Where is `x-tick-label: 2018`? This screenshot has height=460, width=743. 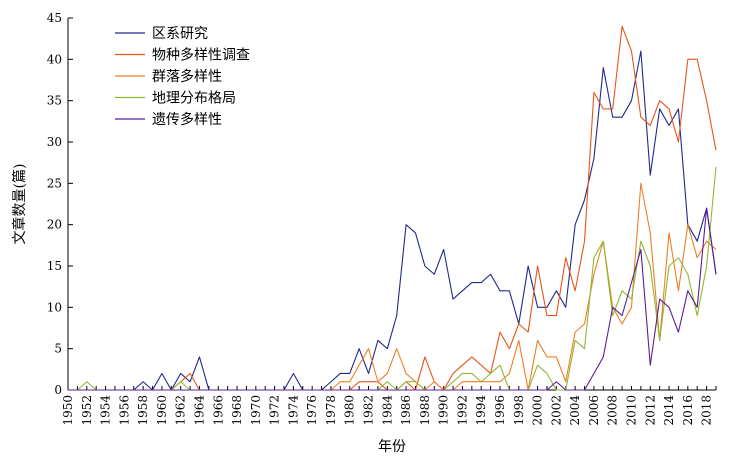
x-tick-label: 2018 is located at coordinates (707, 410).